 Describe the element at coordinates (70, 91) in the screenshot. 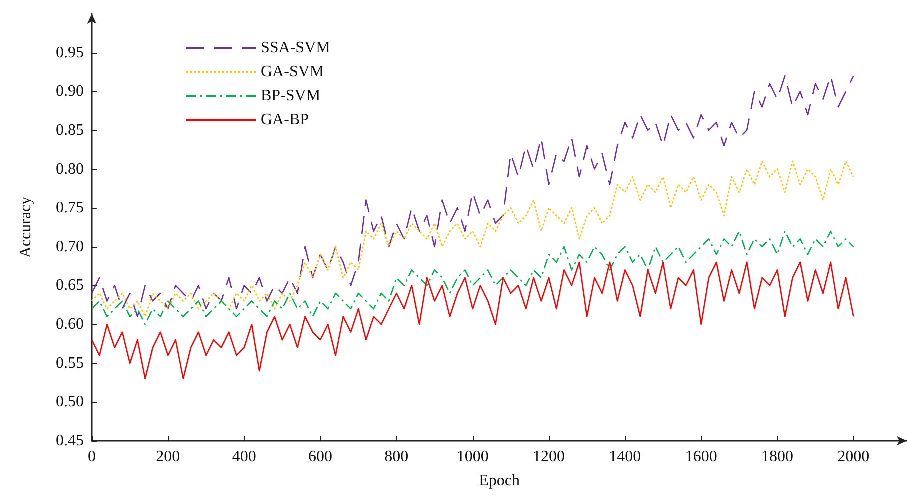

I see `y-tick-label: 0.90` at that location.